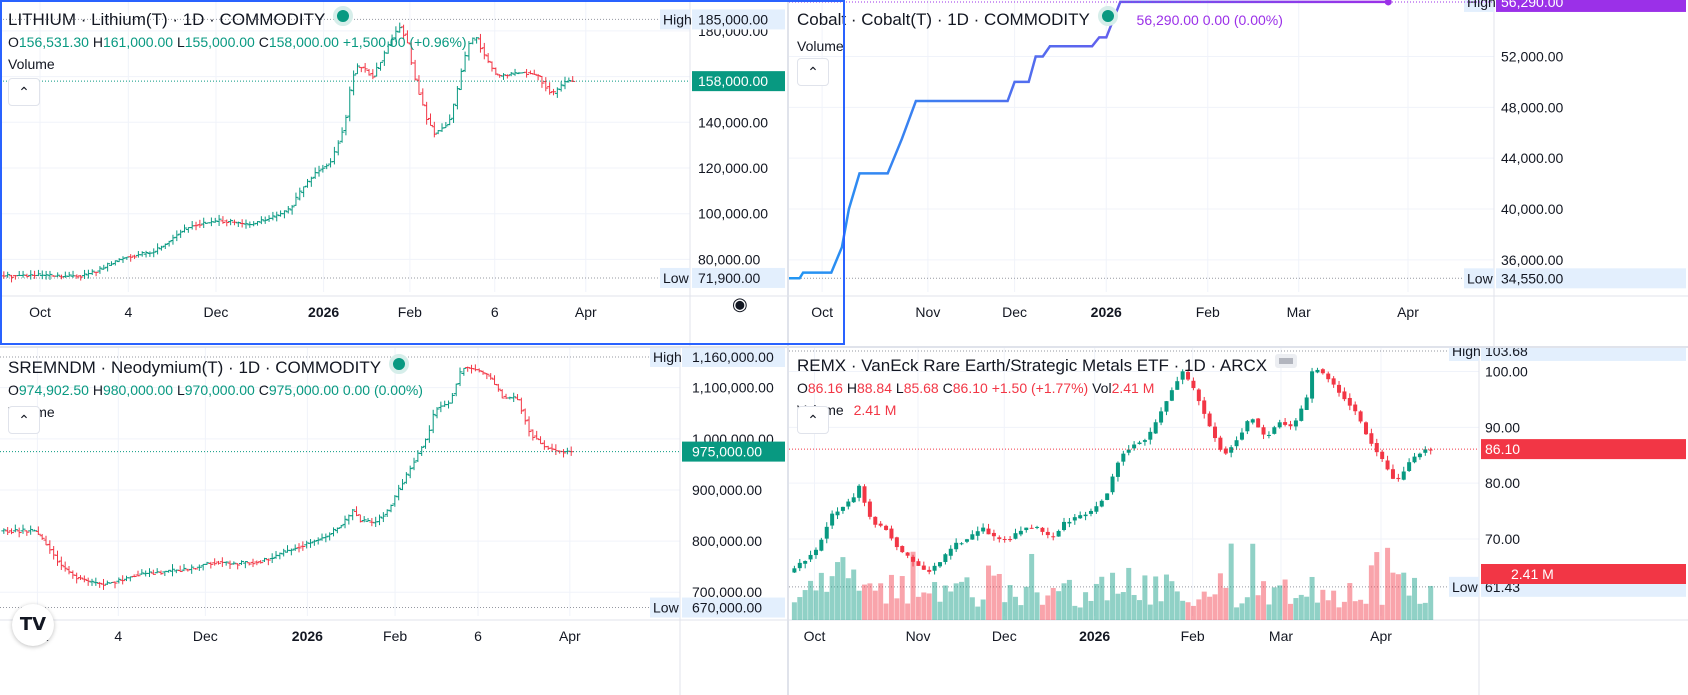  I want to click on tradingview-logo-icon: TV, so click(33, 625).